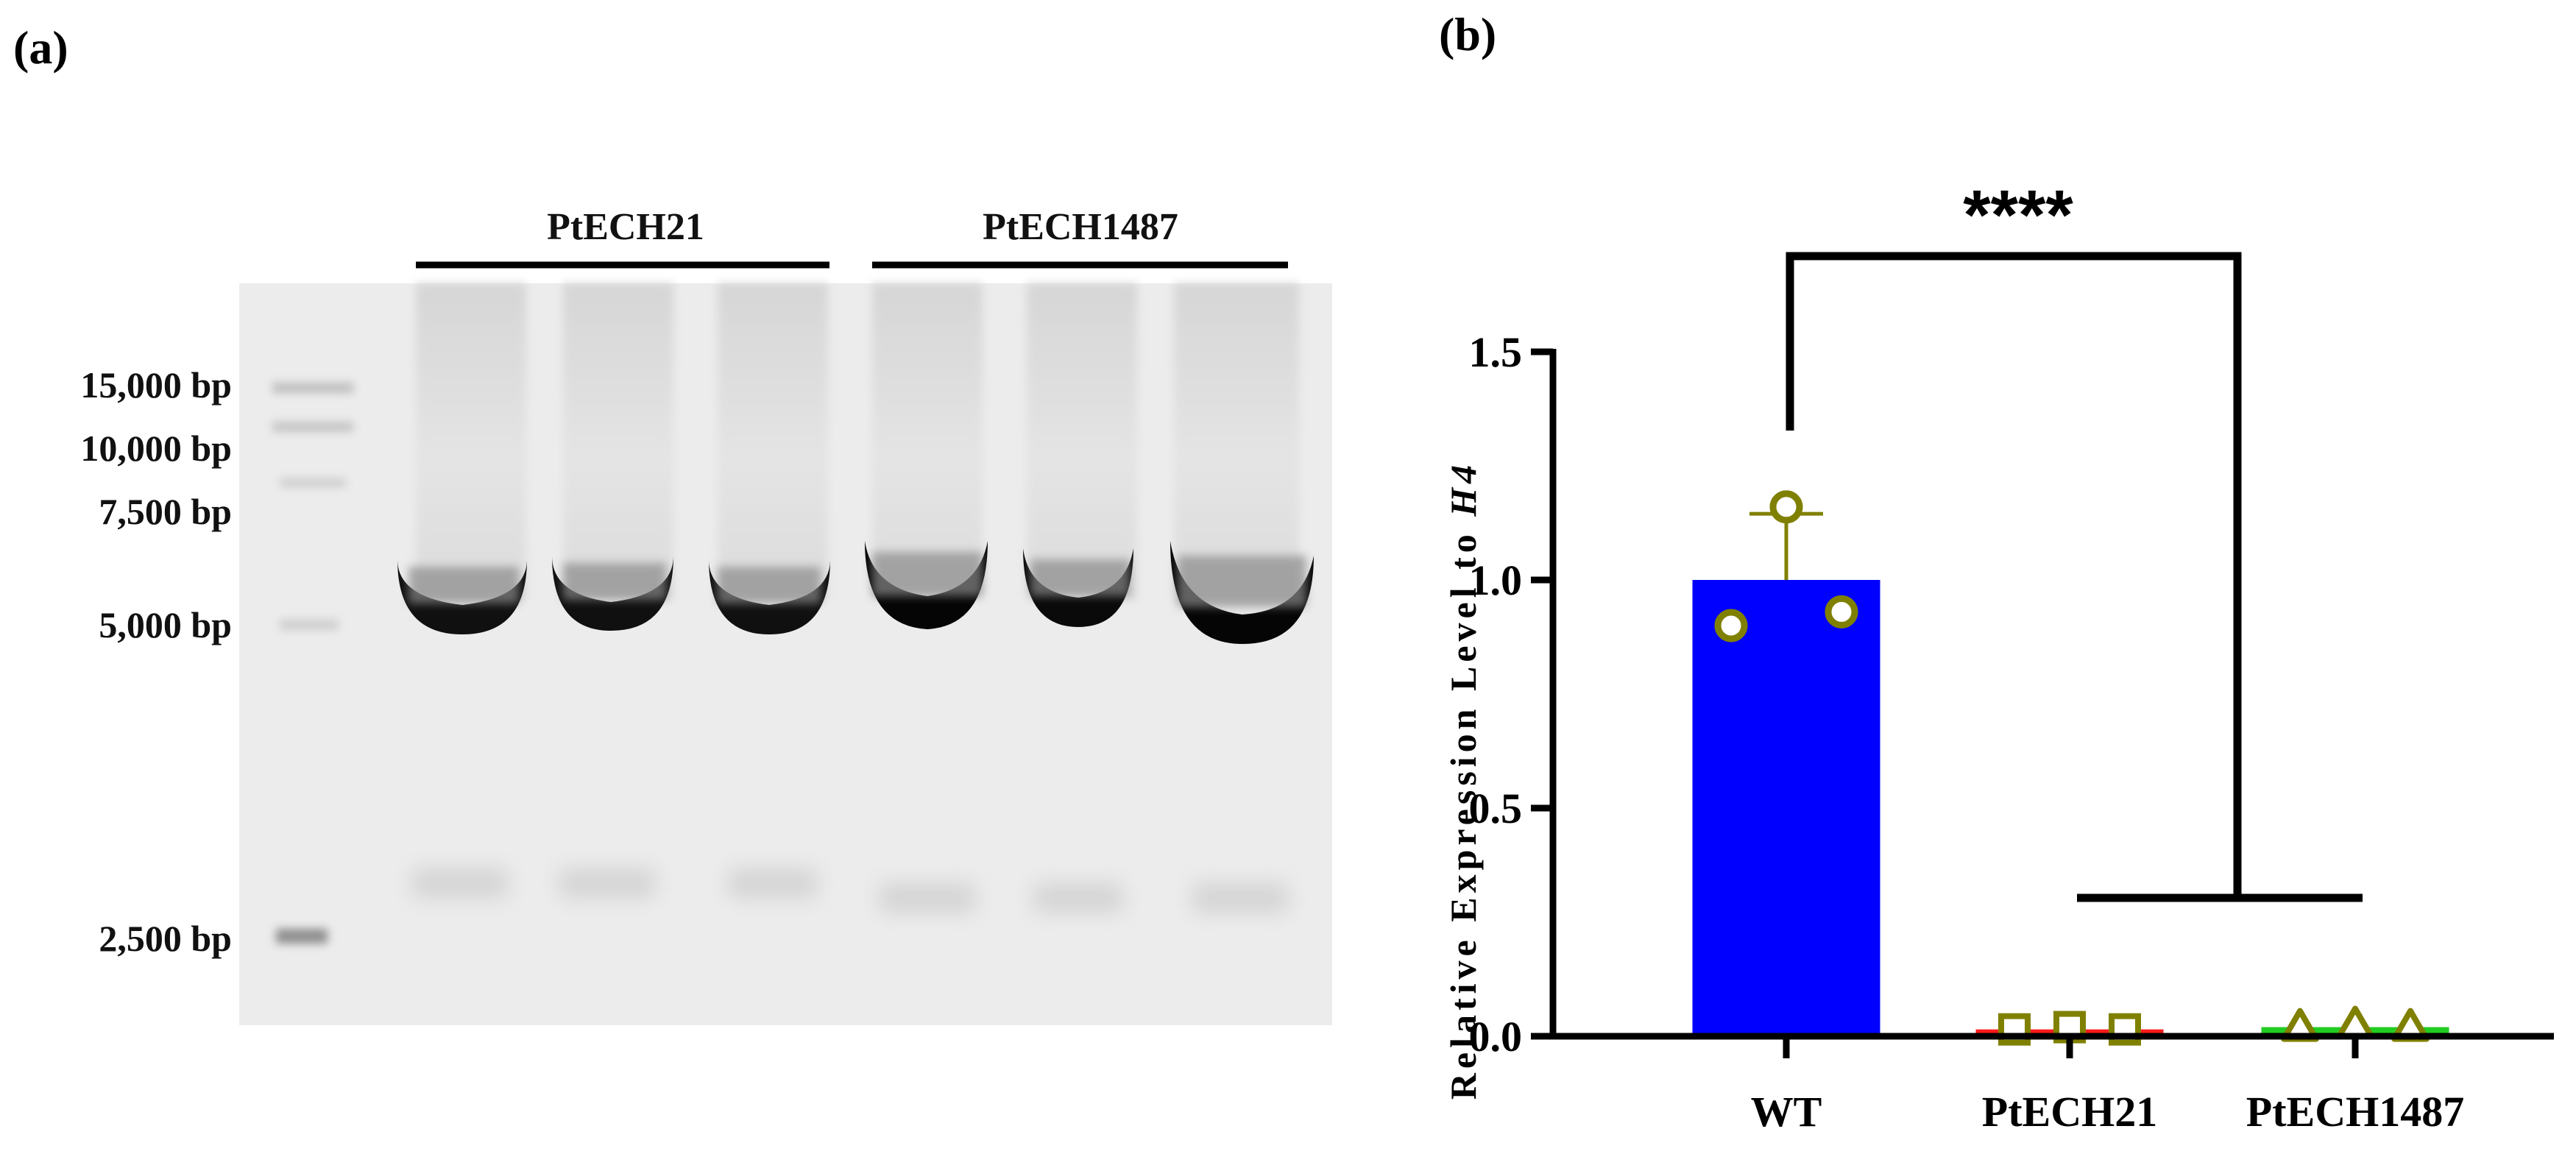 This screenshot has height=1154, width=2576. I want to click on ladder-label: 15,000 bp, so click(156, 385).